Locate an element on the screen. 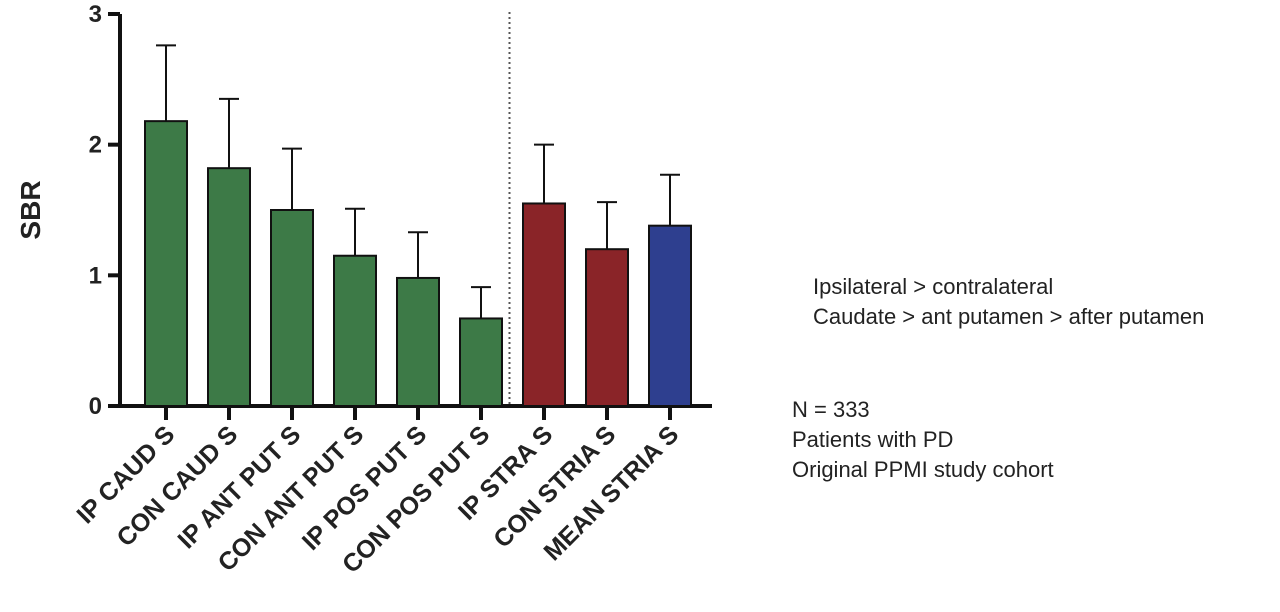 This screenshot has width=1280, height=612. cohort-note-n: N = 333 is located at coordinates (831, 409).